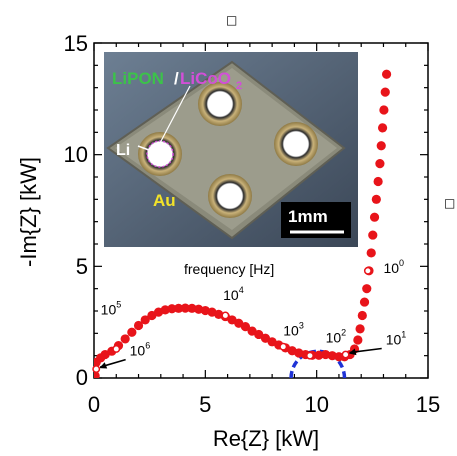 Image resolution: width=457 pixels, height=456 pixels. Describe the element at coordinates (428, 404) in the screenshot. I see `x-tick-label: 15` at that location.